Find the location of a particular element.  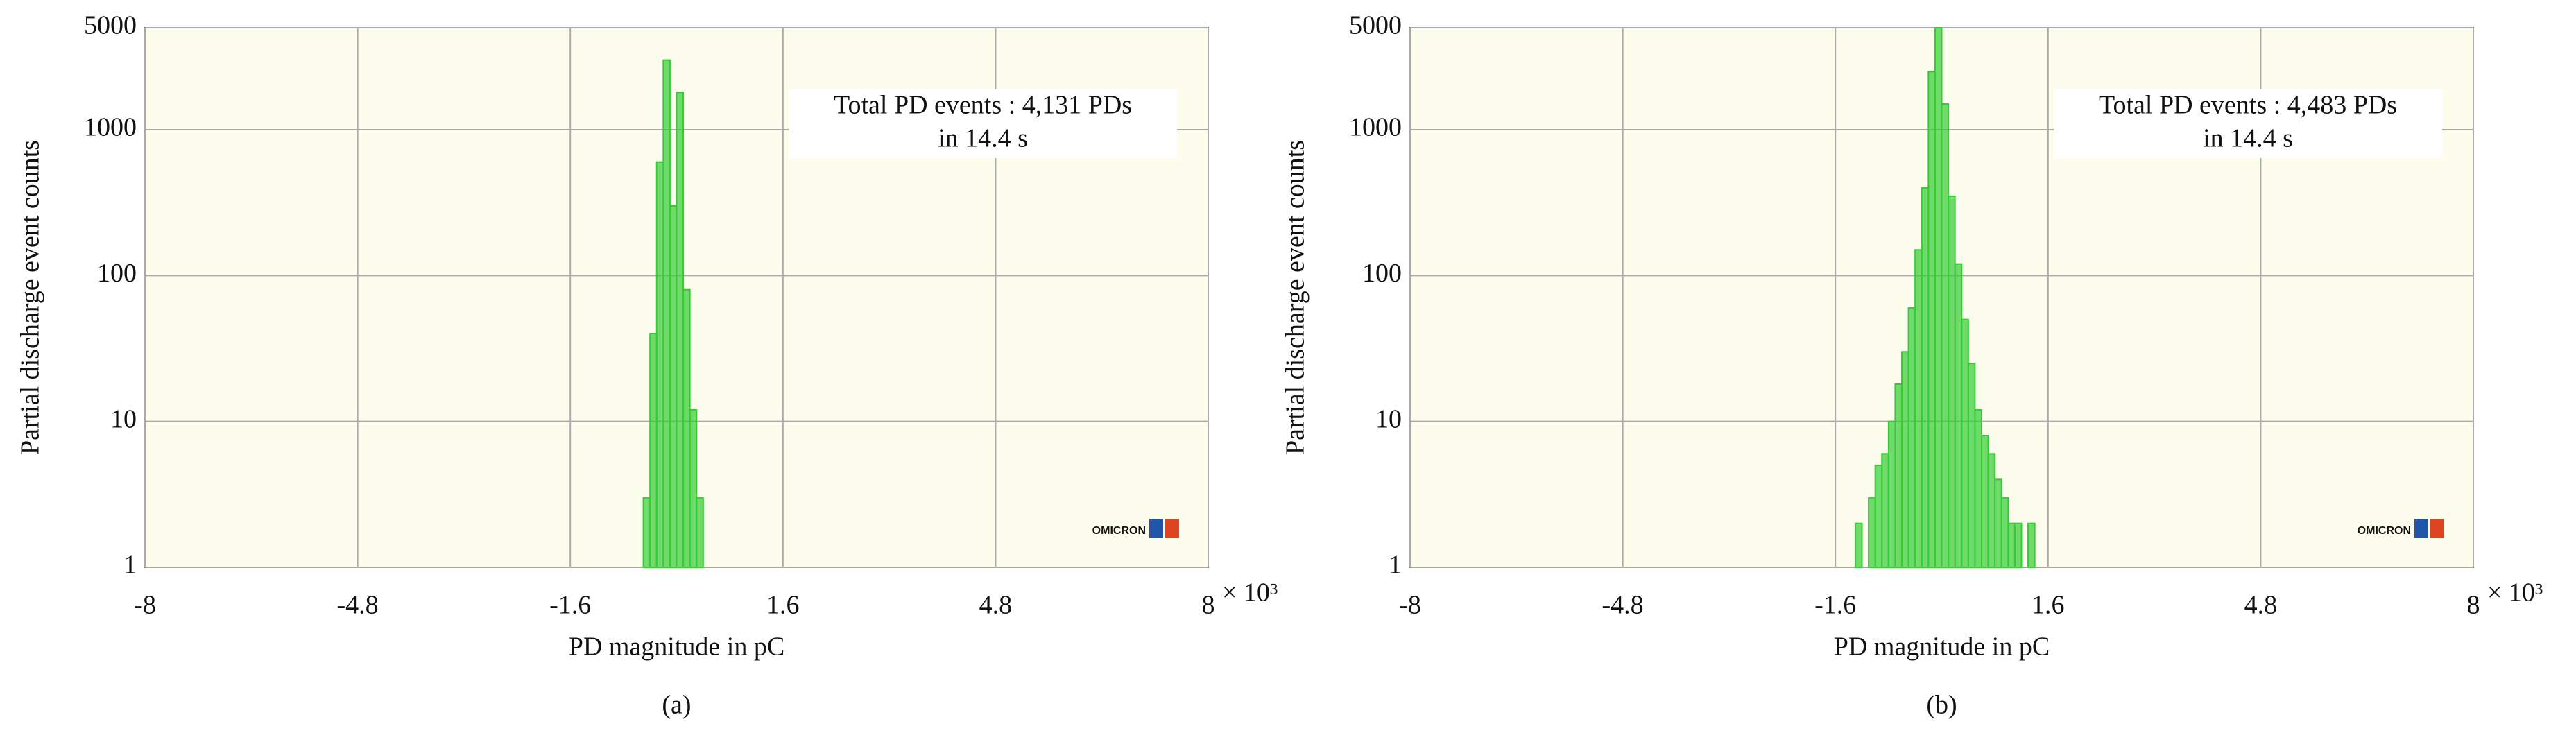

annotation: Total PD events : 4,131 PDs is located at coordinates (983, 105).